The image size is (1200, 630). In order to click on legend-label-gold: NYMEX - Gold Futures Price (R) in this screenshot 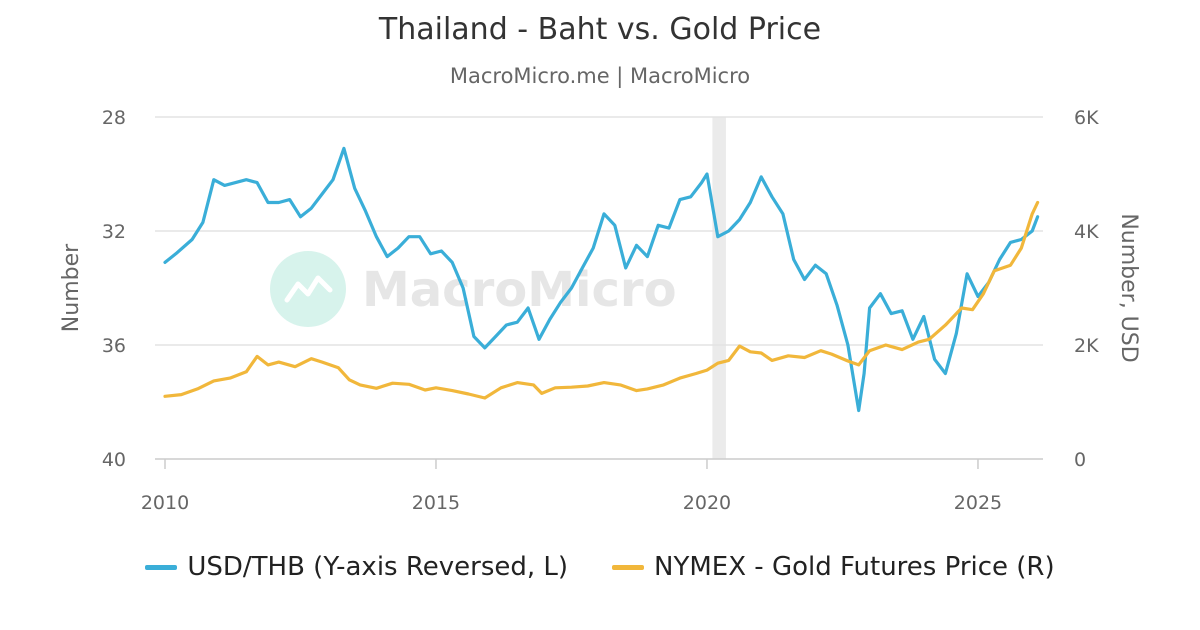, I will do `click(854, 567)`.